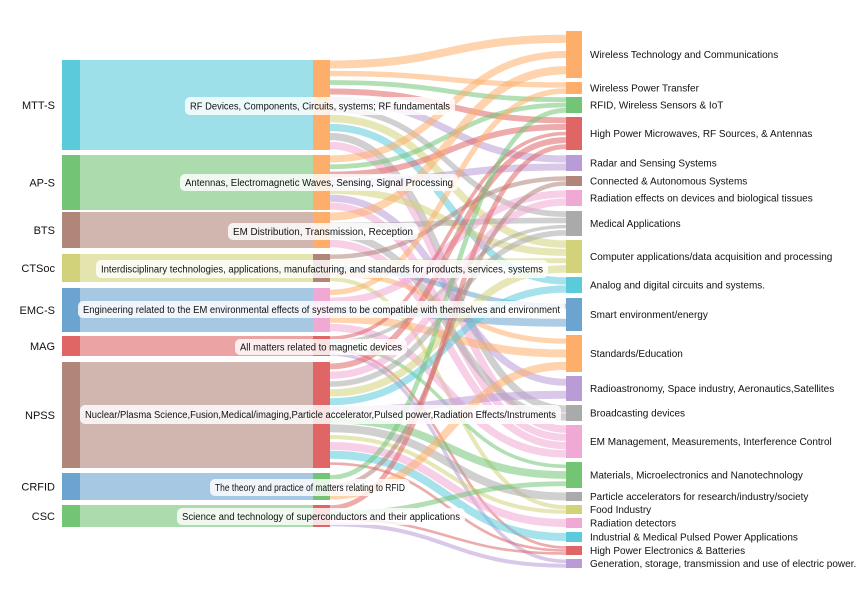 The width and height of the screenshot is (864, 600). I want to click on target-node: High Power Electronics & Batteries, so click(655, 551).